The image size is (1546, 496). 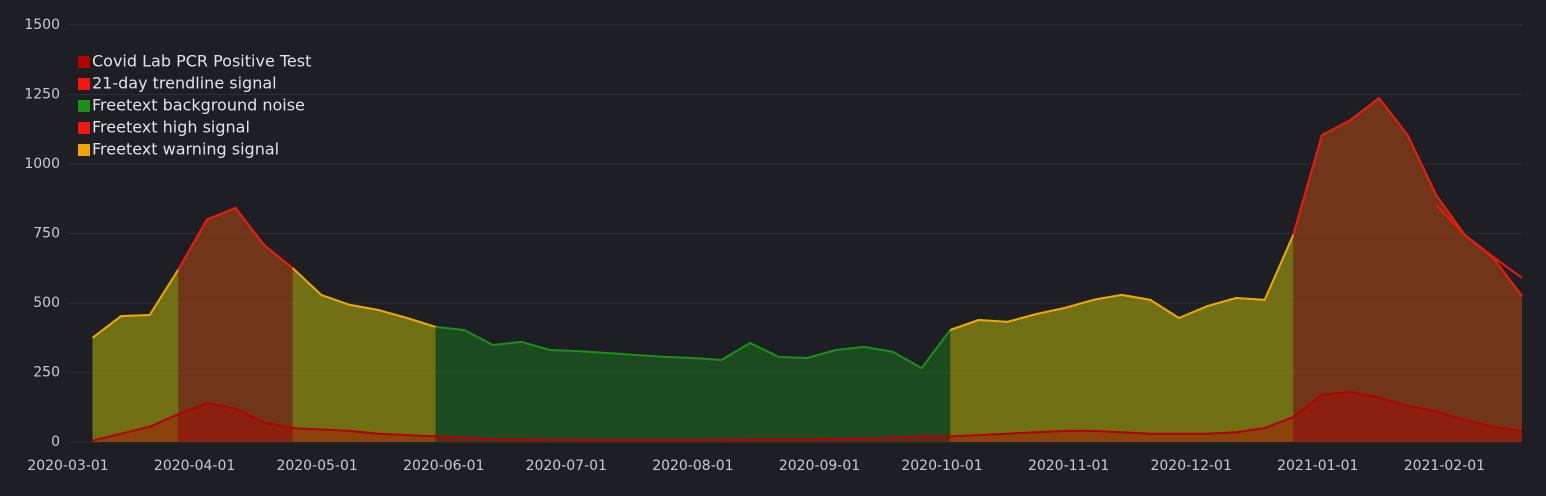 What do you see at coordinates (566, 466) in the screenshot?
I see `x-tick-label: 2020-07-01` at bounding box center [566, 466].